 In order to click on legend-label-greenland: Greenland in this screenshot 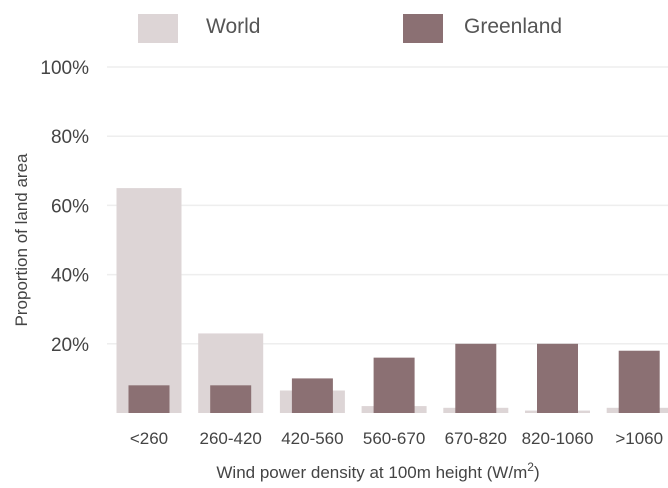, I will do `click(513, 26)`.